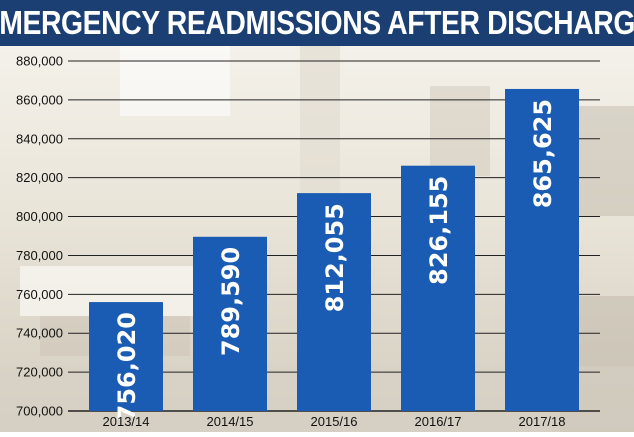 The width and height of the screenshot is (634, 437). Describe the element at coordinates (39, 411) in the screenshot. I see `y-tick-label: 700,000` at that location.